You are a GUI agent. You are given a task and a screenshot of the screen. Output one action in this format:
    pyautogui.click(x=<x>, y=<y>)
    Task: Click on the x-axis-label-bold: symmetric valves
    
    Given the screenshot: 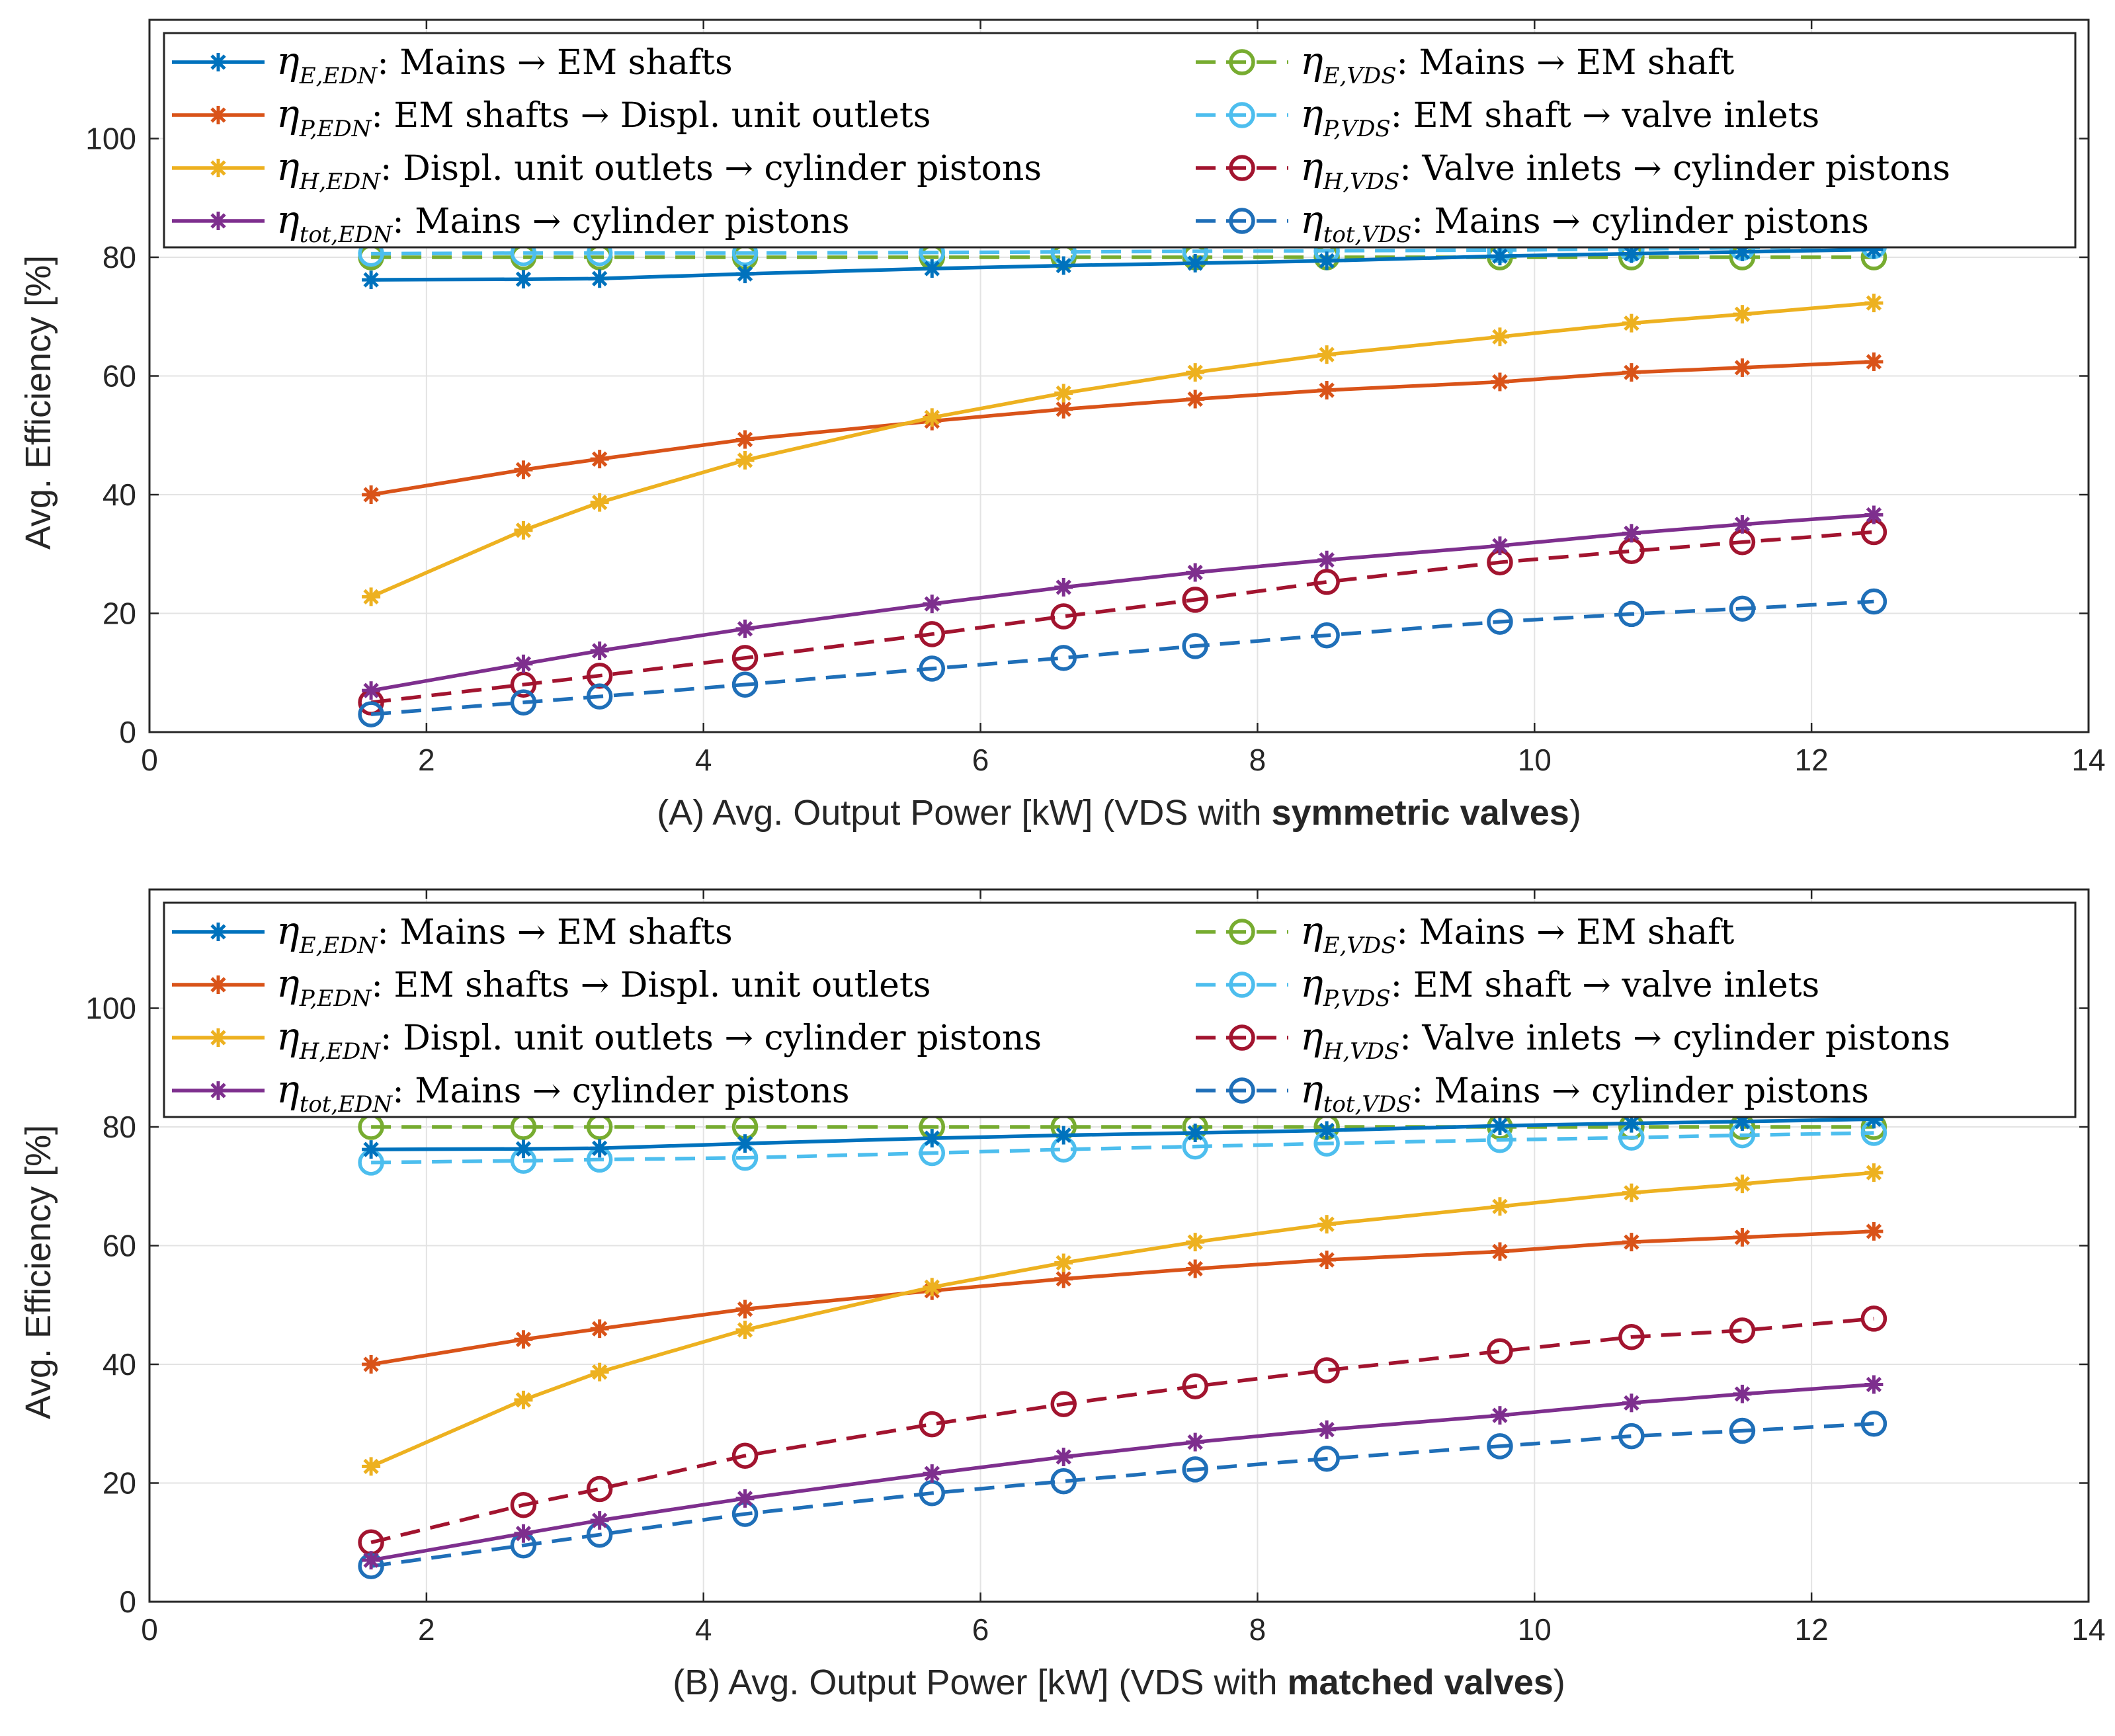 What is the action you would take?
    pyautogui.click(x=1420, y=813)
    